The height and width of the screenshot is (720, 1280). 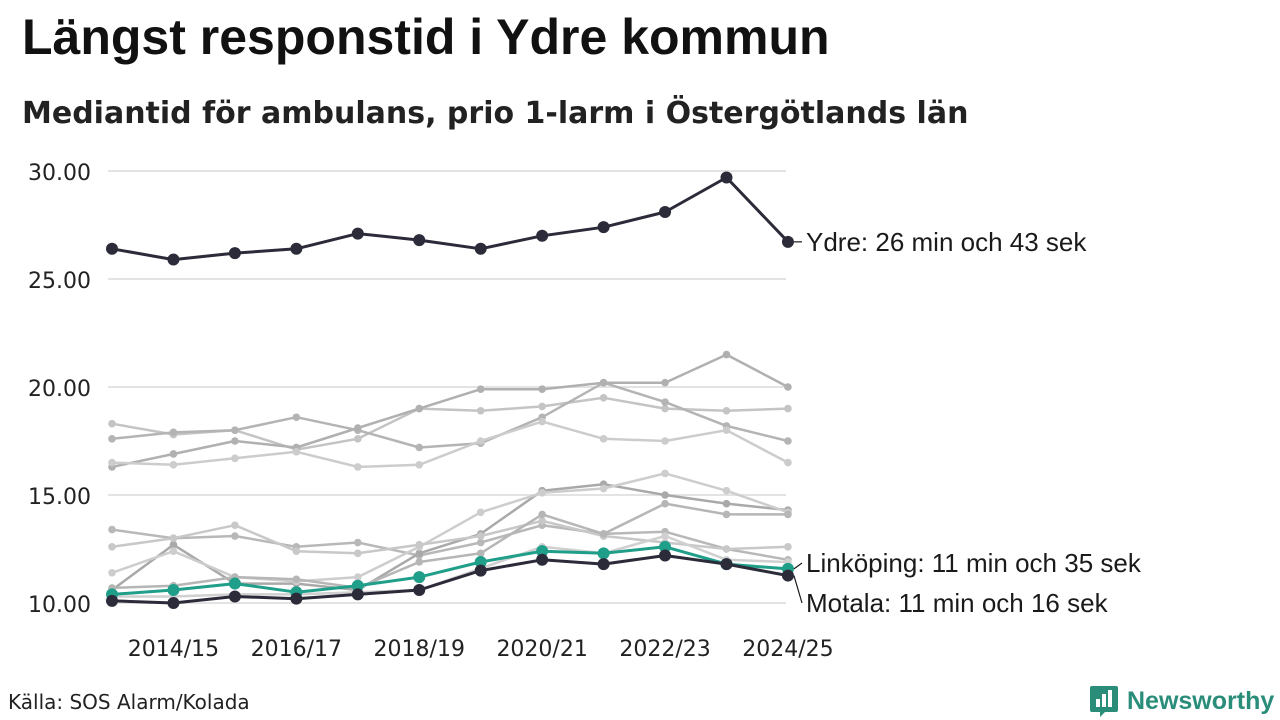 What do you see at coordinates (1104, 701) in the screenshot?
I see `newsworthy-logo-icon` at bounding box center [1104, 701].